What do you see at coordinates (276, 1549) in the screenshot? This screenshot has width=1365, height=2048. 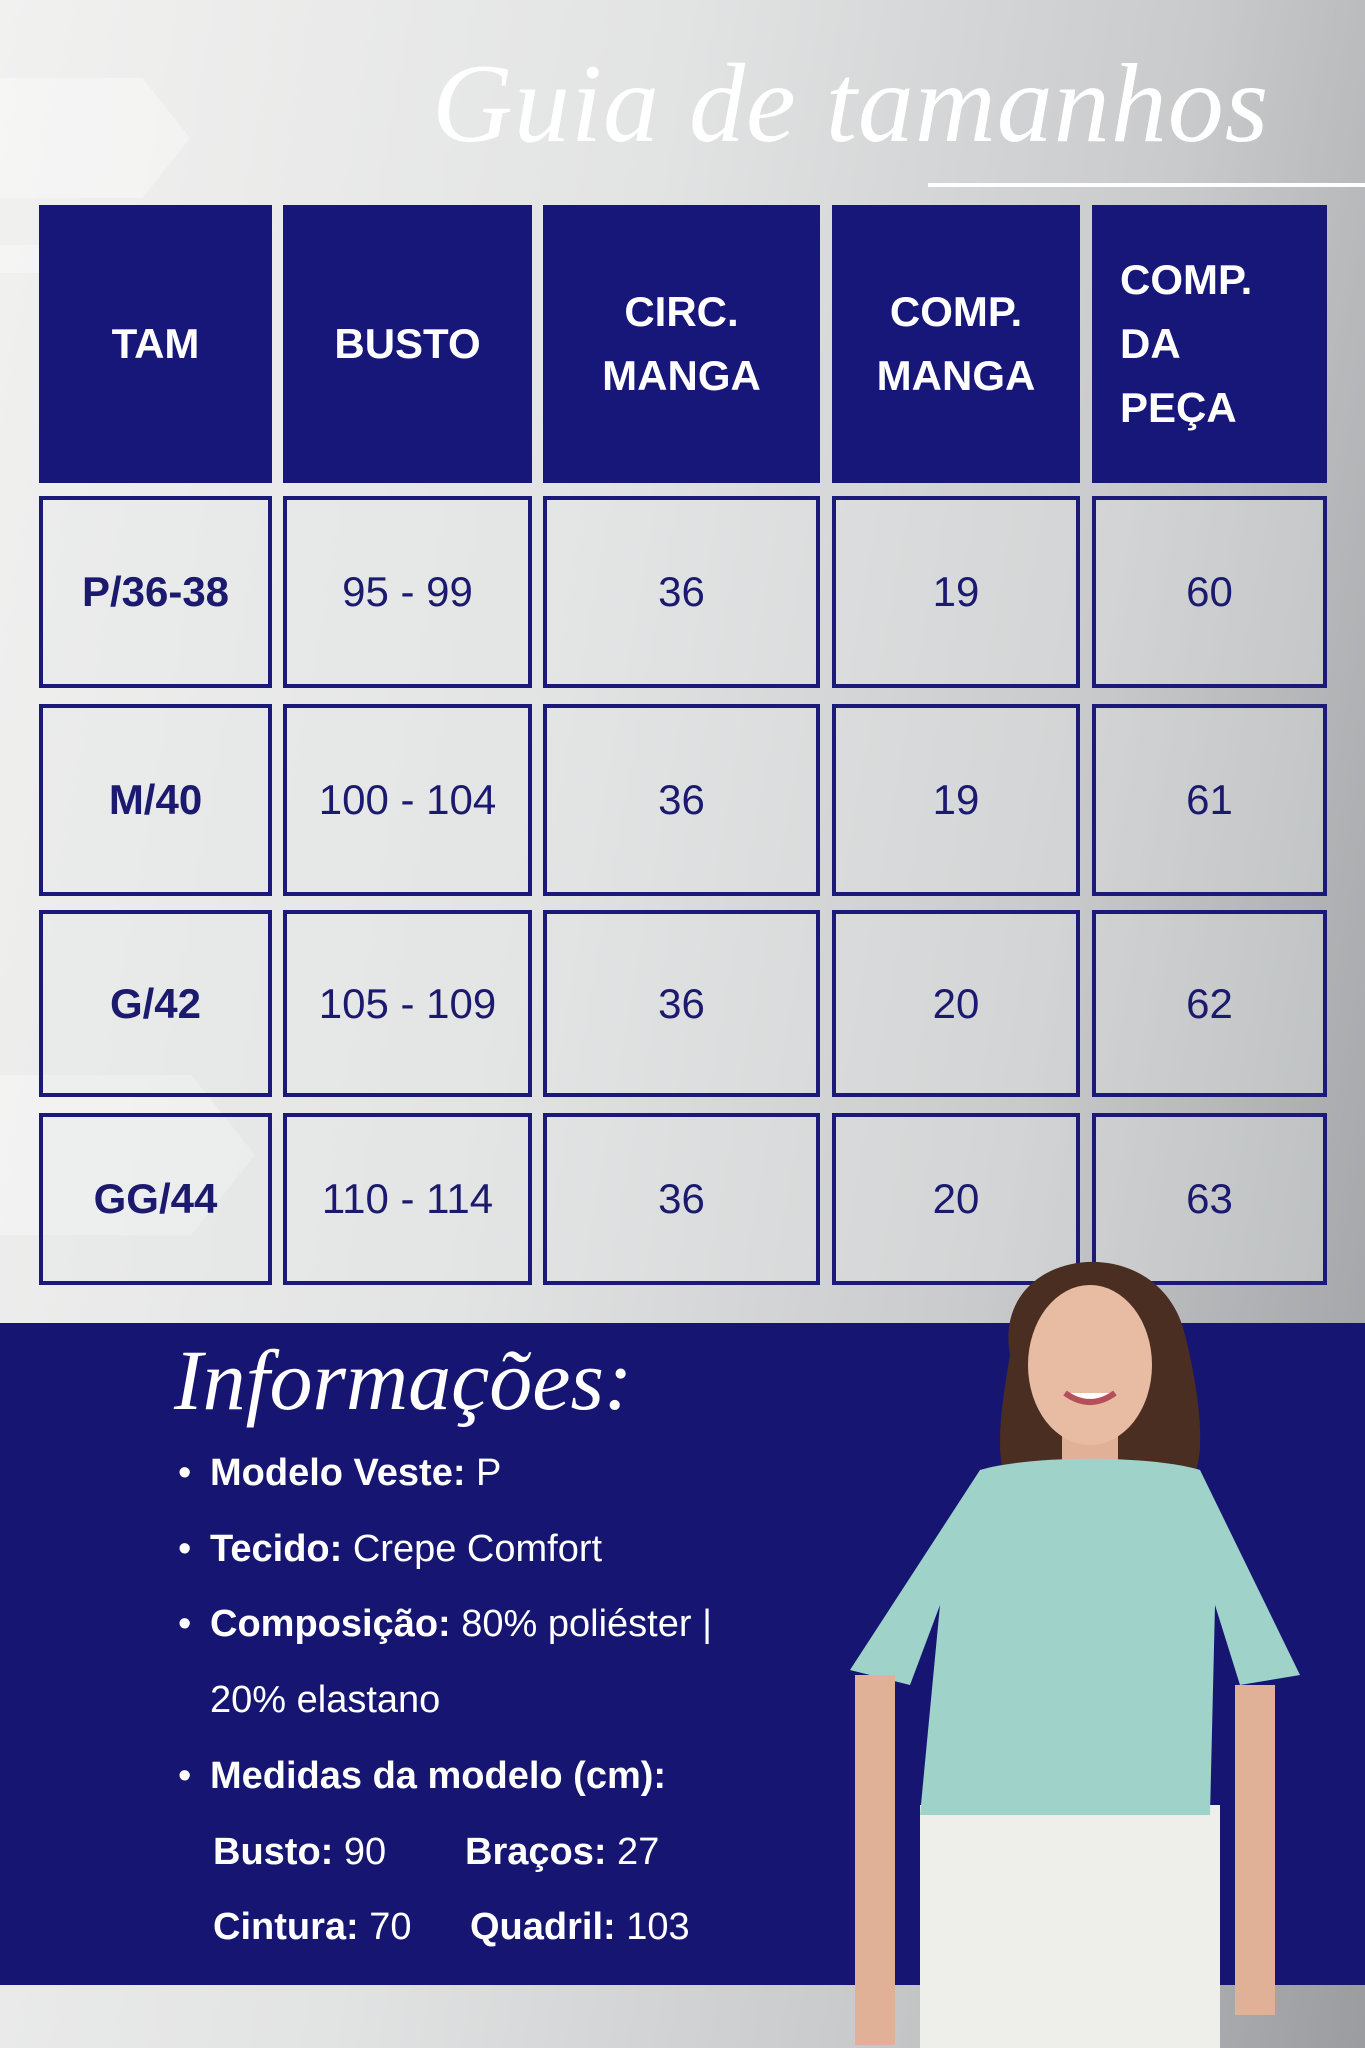 I see `info-label: Tecido:` at bounding box center [276, 1549].